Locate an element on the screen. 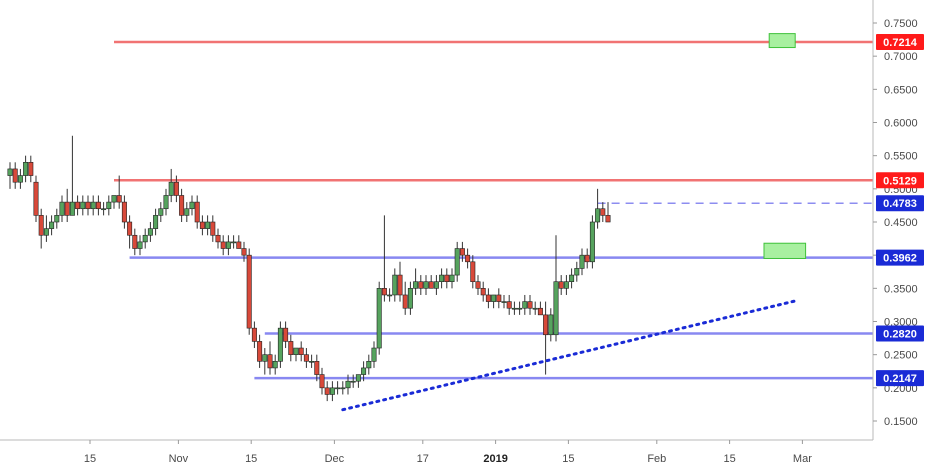  price-tick-label: 0.7000 is located at coordinates (901, 57).